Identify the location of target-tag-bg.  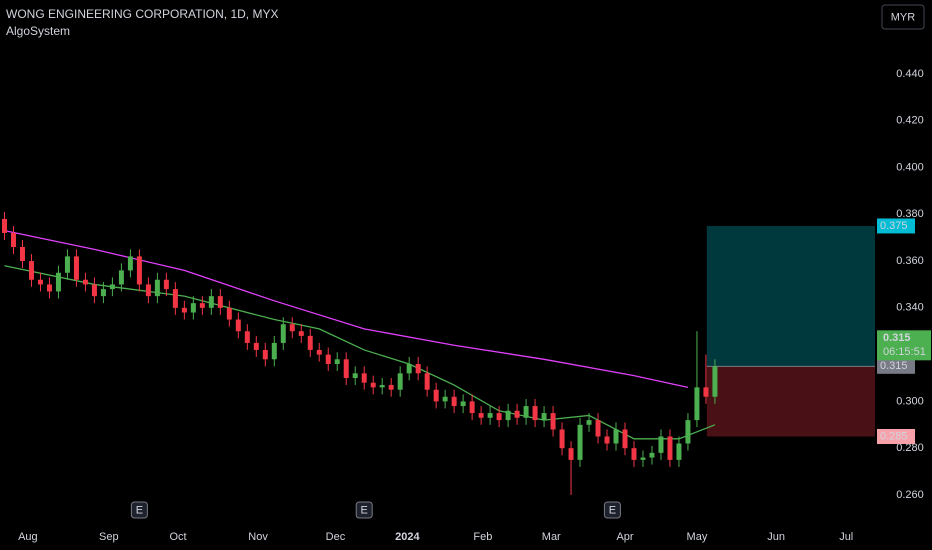
(896, 226).